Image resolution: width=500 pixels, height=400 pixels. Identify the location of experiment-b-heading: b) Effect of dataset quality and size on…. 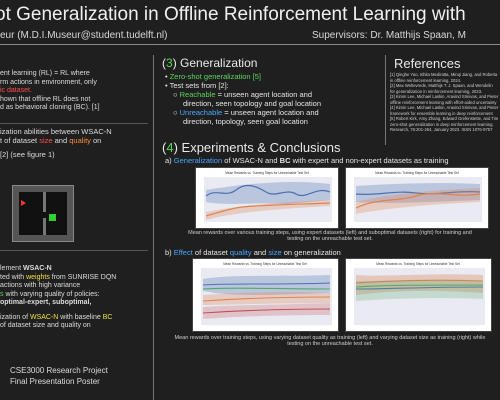
(253, 252).